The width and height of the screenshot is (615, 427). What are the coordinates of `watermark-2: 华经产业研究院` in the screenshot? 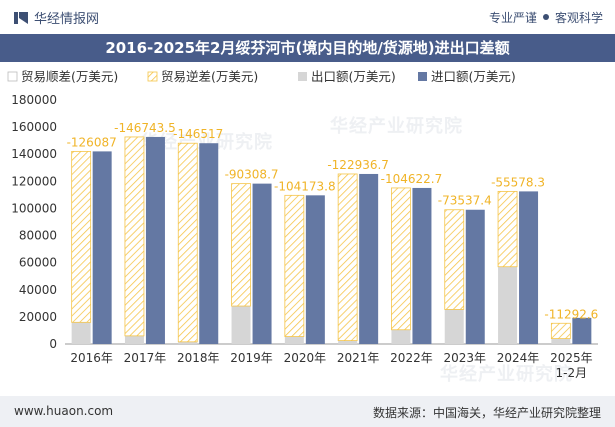 It's located at (206, 142).